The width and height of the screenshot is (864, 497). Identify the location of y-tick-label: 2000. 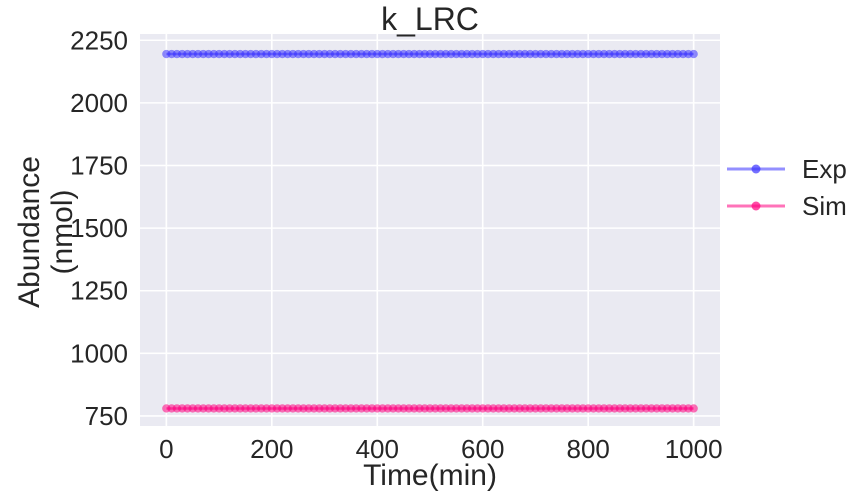
(99, 103).